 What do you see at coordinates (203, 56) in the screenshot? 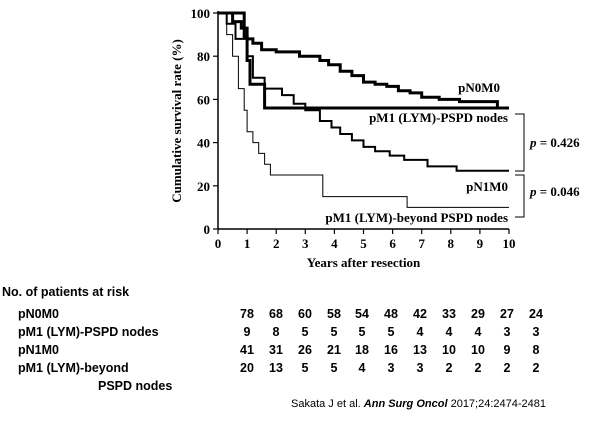
I see `y-tick-label: 80` at bounding box center [203, 56].